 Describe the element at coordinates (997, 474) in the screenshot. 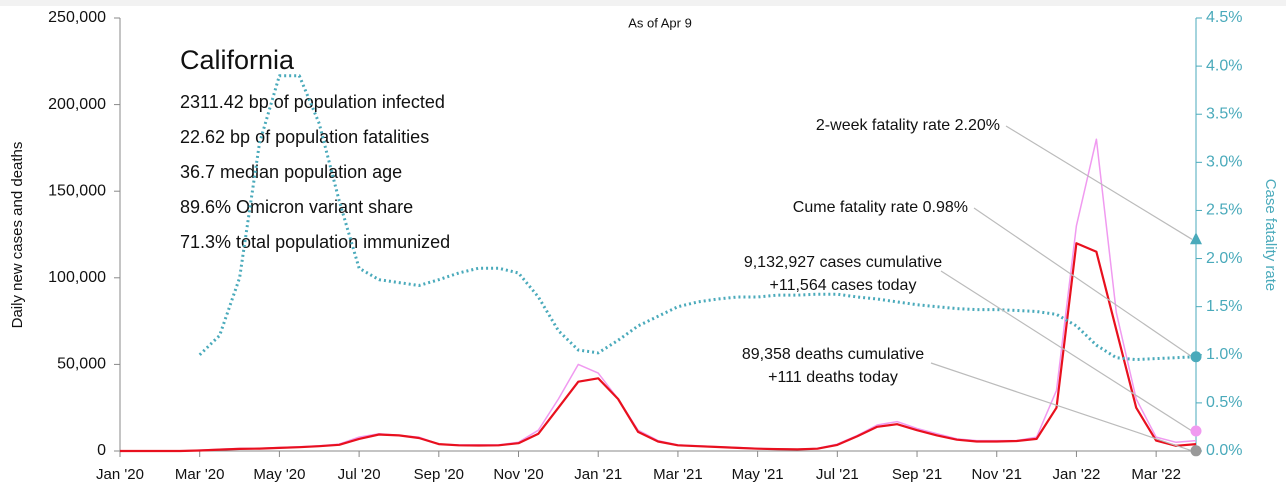

I see `x-tick-label: Nov '21` at that location.